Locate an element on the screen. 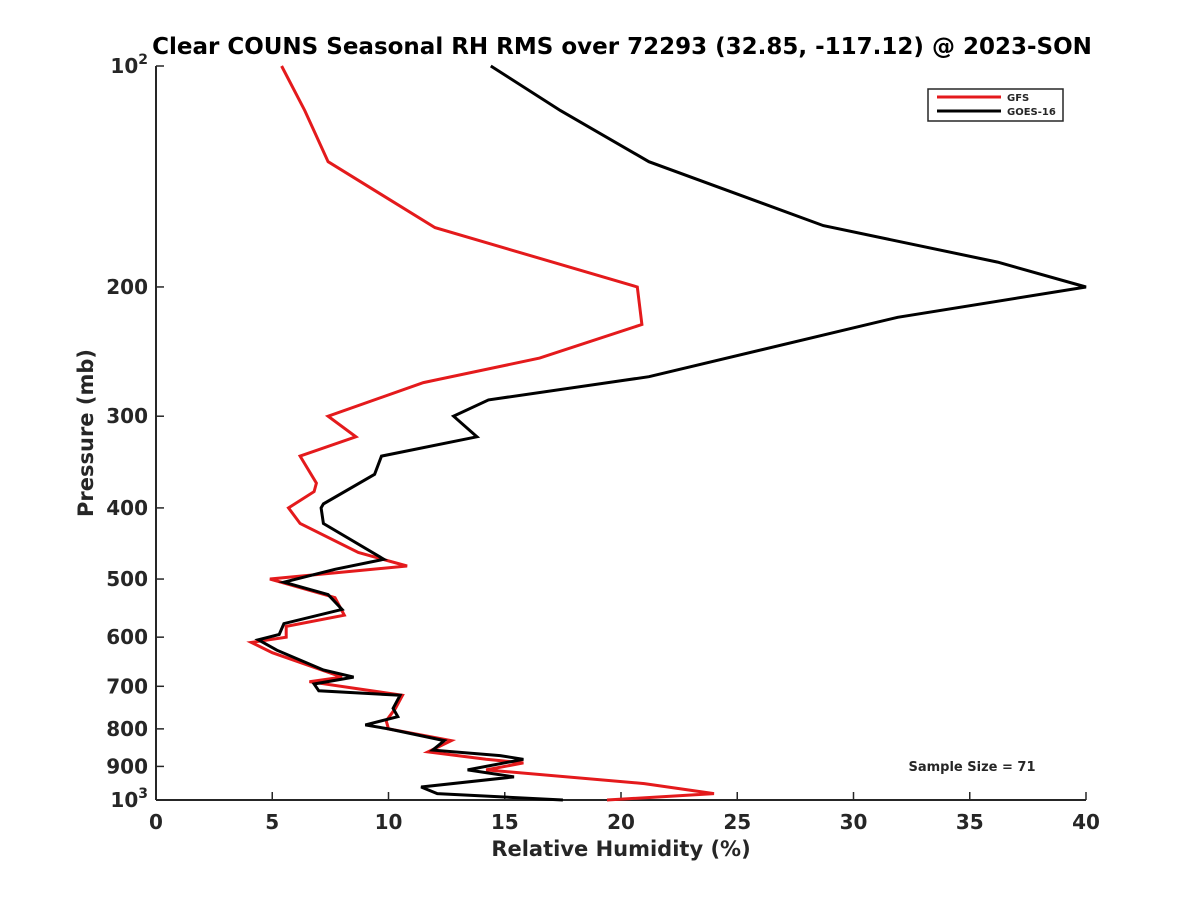 This screenshot has height=900, width=1200. x-tick-label: 30 is located at coordinates (854, 822).